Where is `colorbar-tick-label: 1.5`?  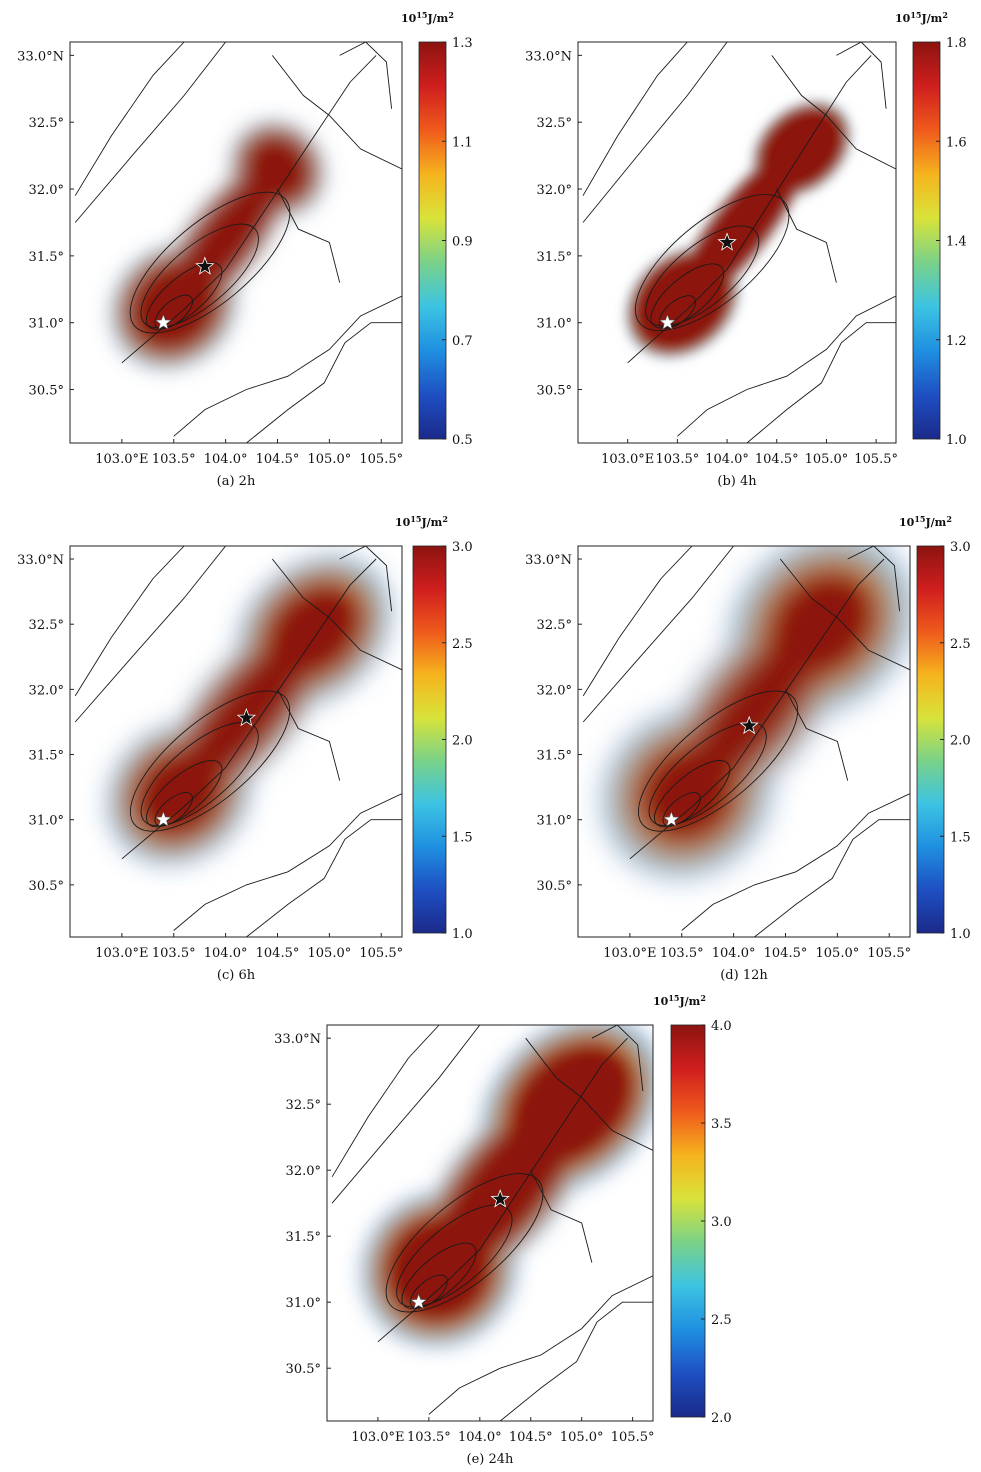
colorbar-tick-label: 1.5 is located at coordinates (462, 837).